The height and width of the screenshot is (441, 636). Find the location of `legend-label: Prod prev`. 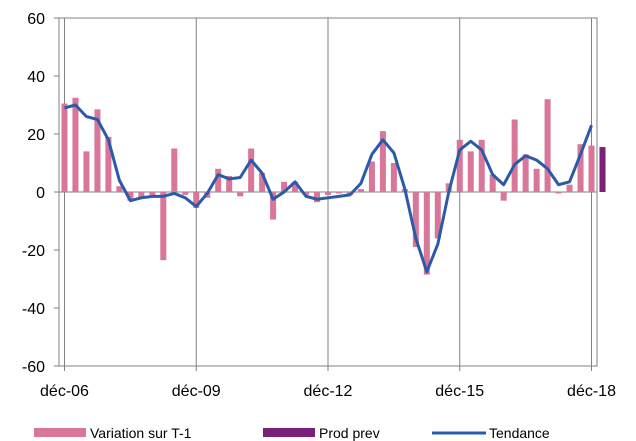

legend-label: Prod prev is located at coordinates (349, 433).